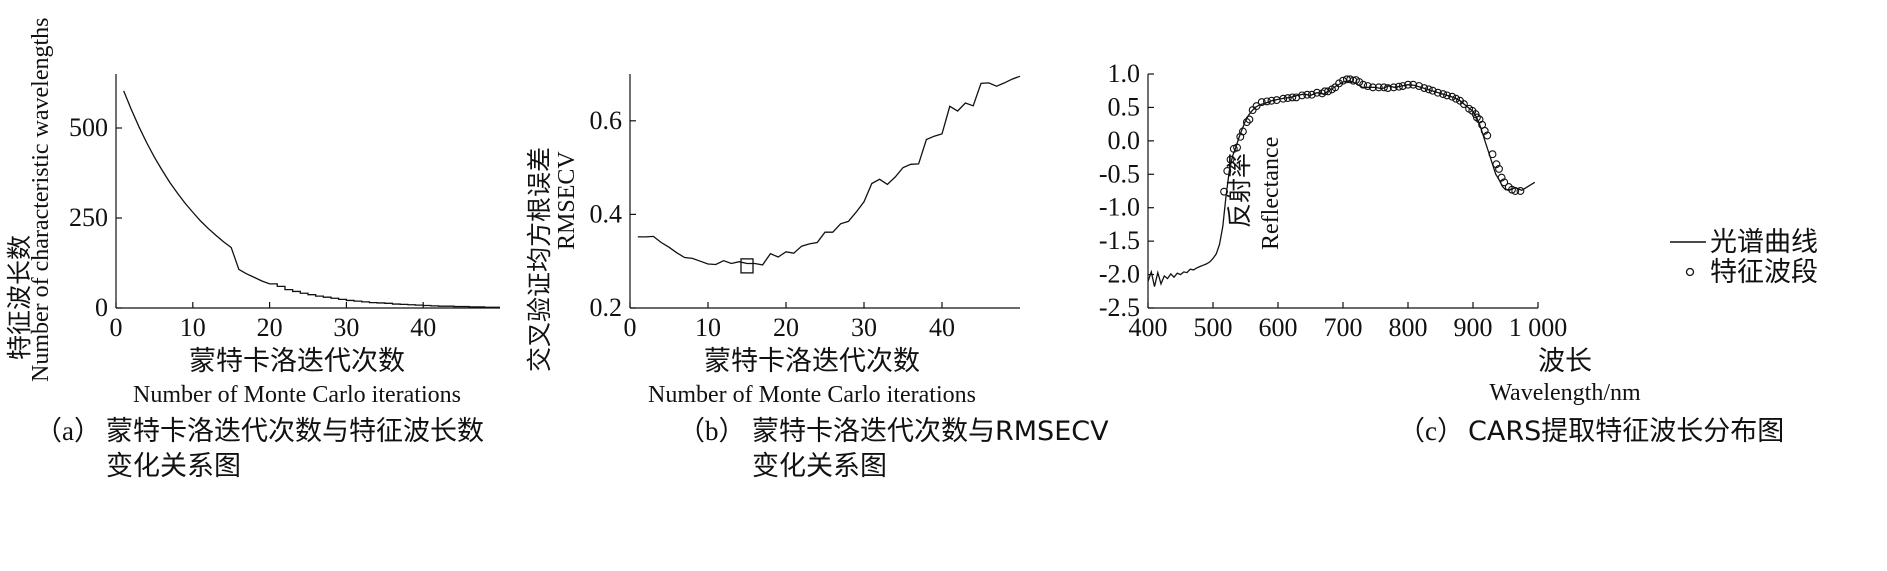 This screenshot has width=1887, height=571. Describe the element at coordinates (19, 297) in the screenshot. I see `panel-a-ylabel-cn: 特征波长数` at that location.